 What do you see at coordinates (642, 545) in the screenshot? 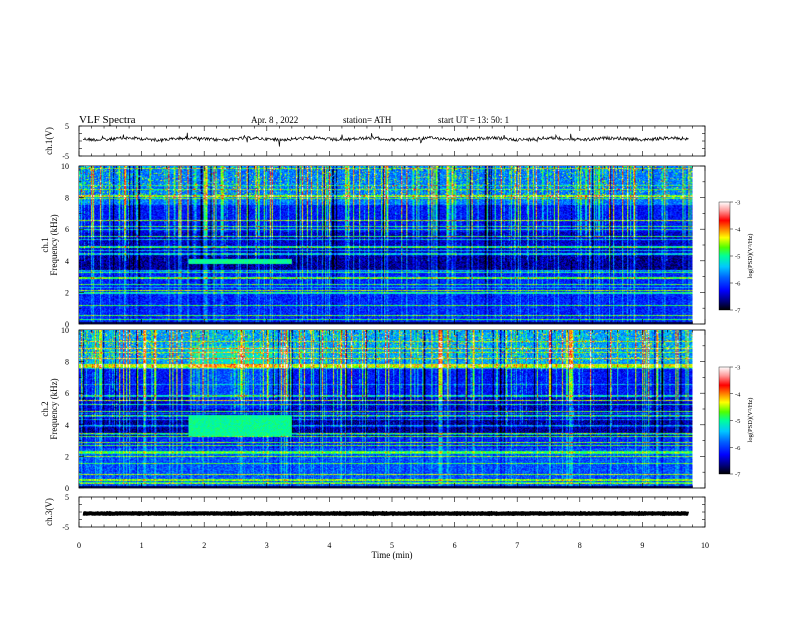
I see `x-tick-label: 9` at bounding box center [642, 545].